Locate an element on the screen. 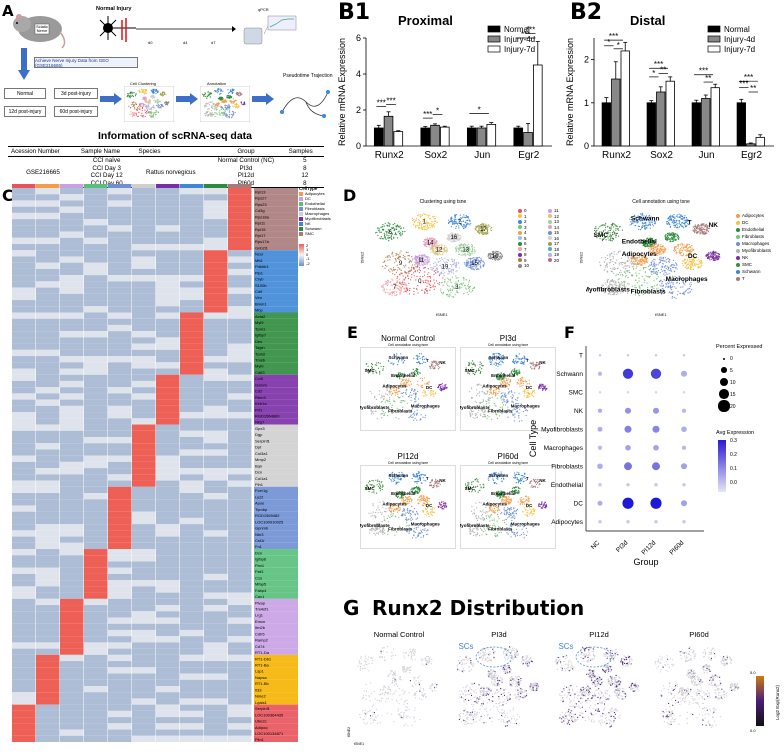 Image resolution: width=784 pixels, height=755 pixels. y-tick-label: 2 is located at coordinates (358, 110).